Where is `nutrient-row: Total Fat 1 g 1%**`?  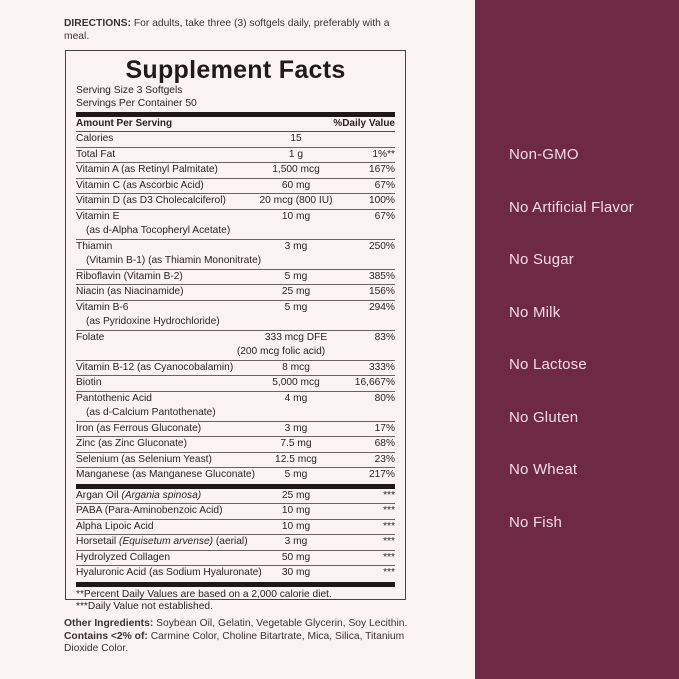
nutrient-row: Total Fat 1 g 1%** is located at coordinates (235, 155).